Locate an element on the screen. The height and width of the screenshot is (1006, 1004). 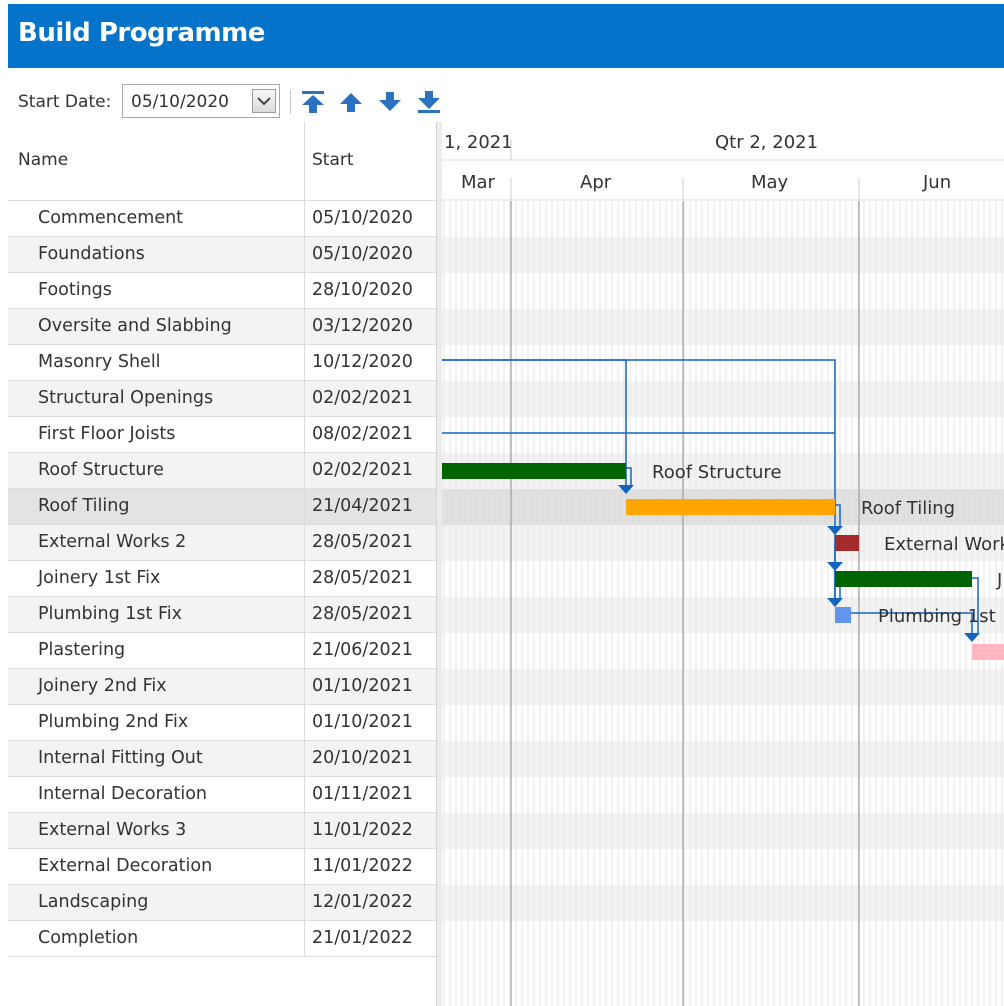
start-date-cell: 10/12/2020 is located at coordinates (362, 362).